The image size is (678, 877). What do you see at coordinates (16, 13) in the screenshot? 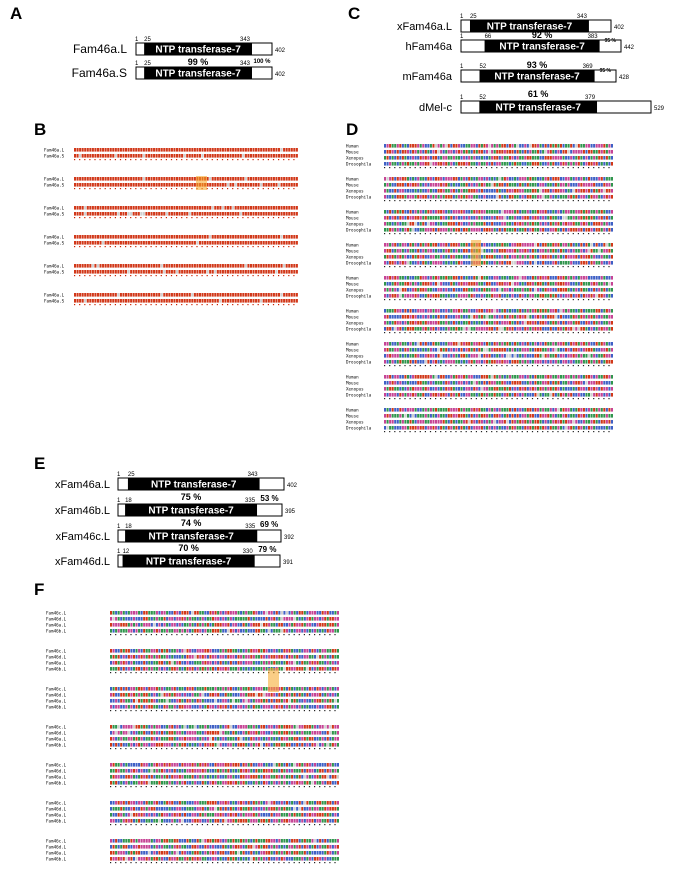
I see `panel-letter-a: A` at bounding box center [16, 13].